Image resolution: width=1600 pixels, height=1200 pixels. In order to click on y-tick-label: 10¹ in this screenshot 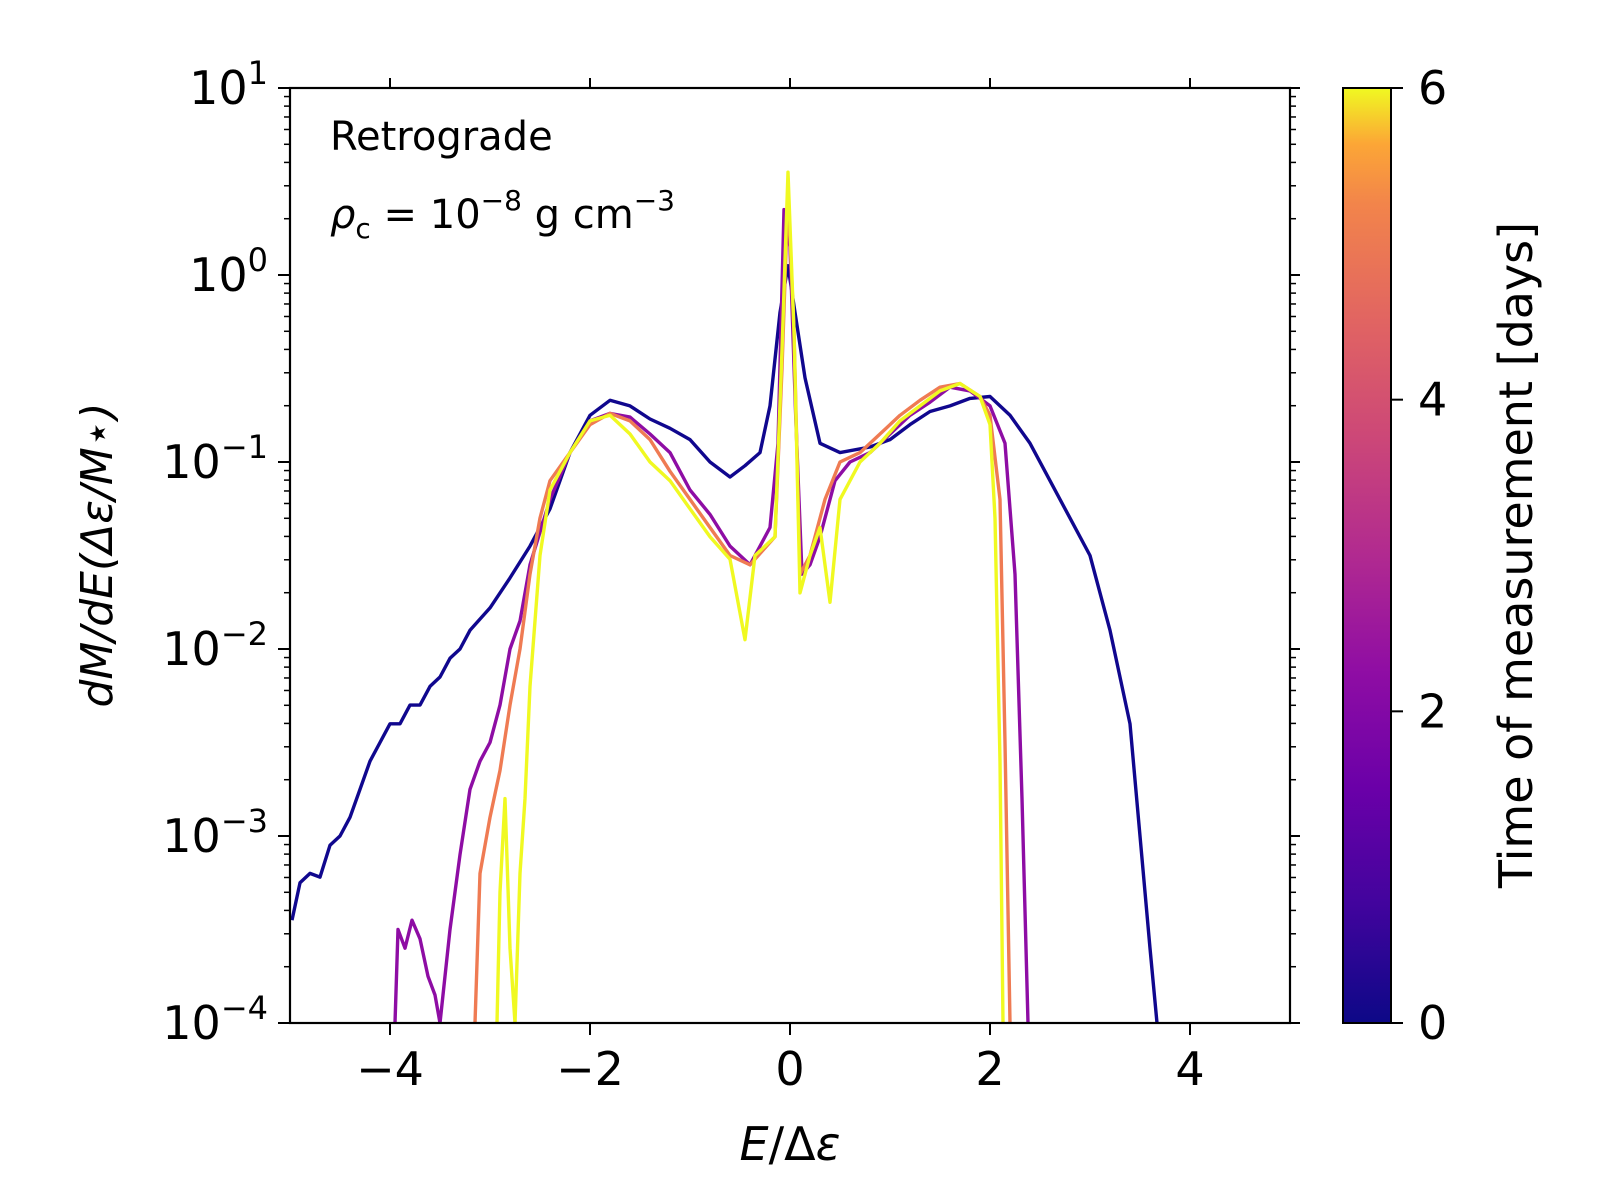, I will do `click(228, 84)`.